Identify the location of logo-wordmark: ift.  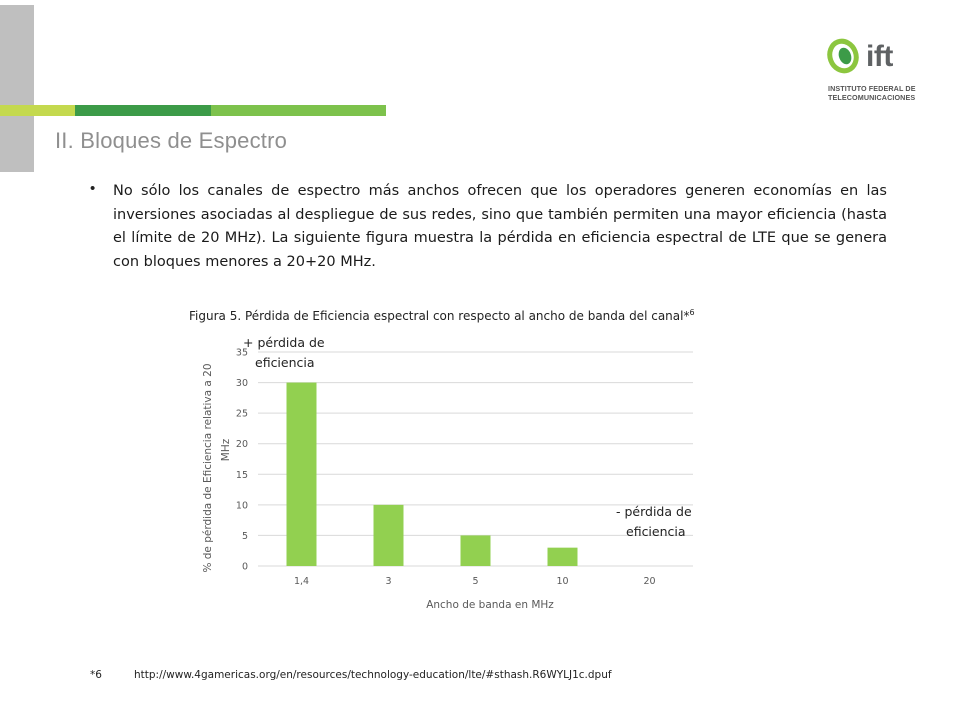
(879, 56).